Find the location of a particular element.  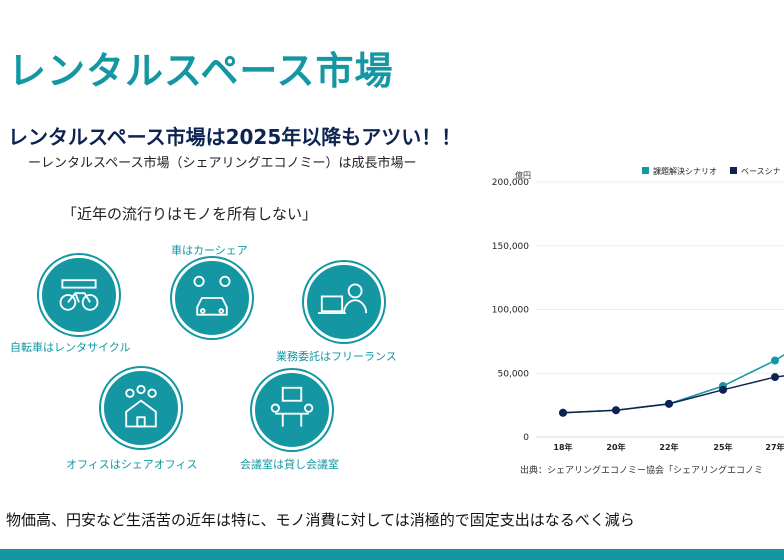

footer-bar is located at coordinates (392, 554).